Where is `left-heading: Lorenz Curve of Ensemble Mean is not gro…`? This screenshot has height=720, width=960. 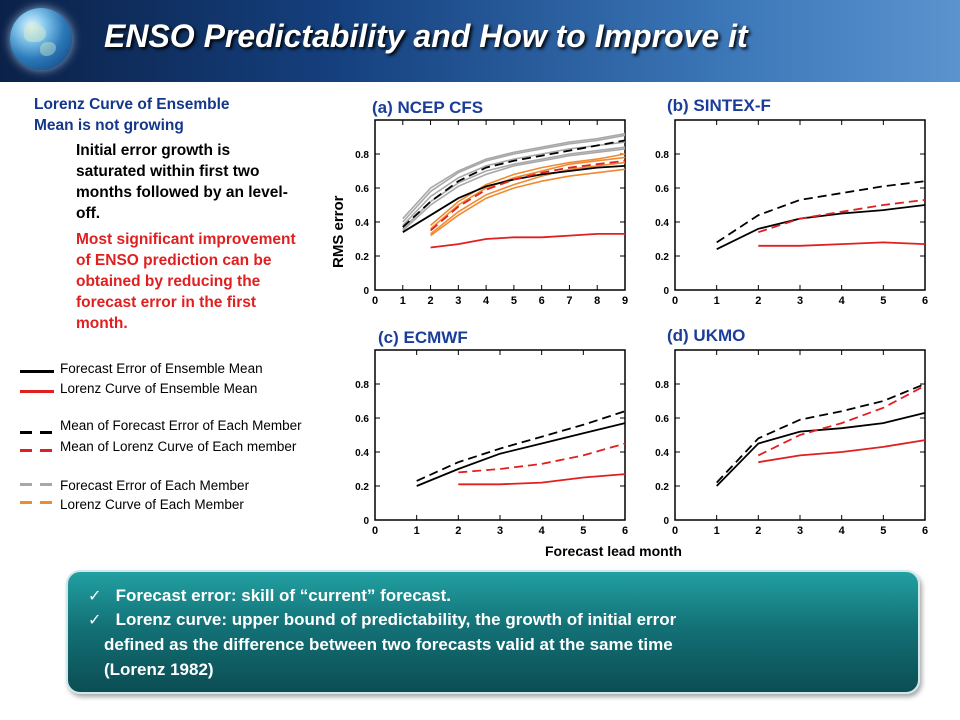
left-heading: Lorenz Curve of Ensemble Mean is not gro… is located at coordinates (159, 115).